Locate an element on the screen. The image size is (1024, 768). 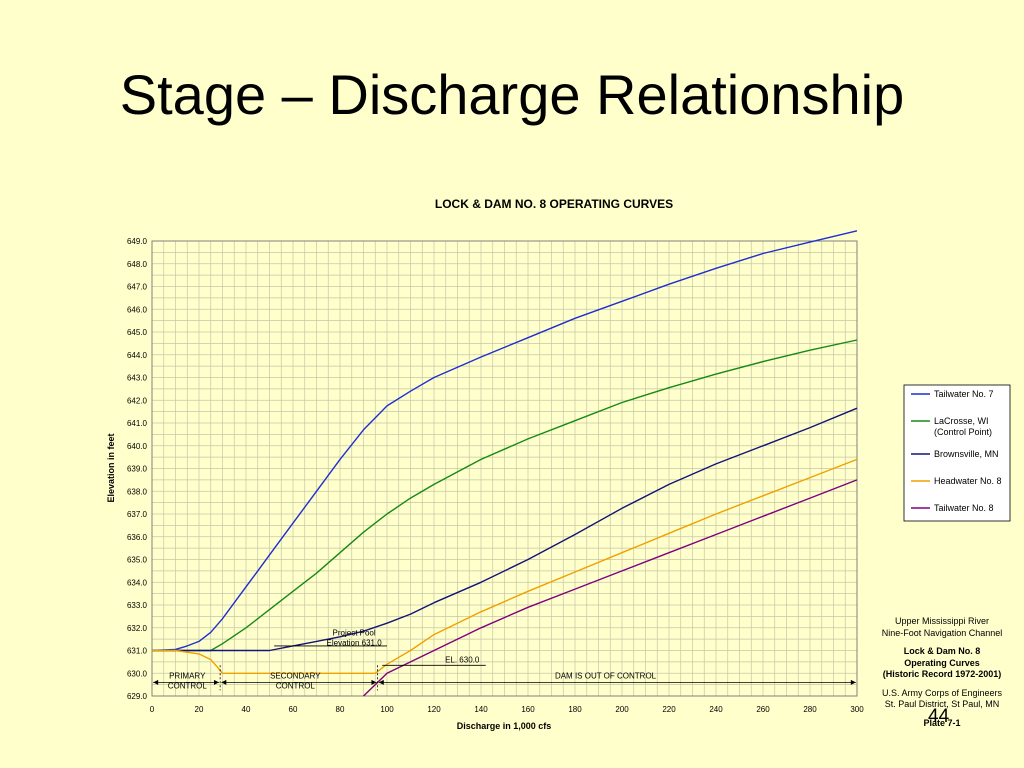
y-tick-label: 648.0 is located at coordinates (137, 264).